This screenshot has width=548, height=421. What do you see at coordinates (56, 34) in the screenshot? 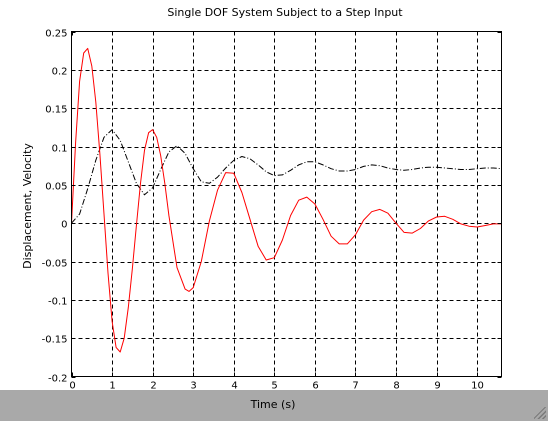
I see `y-tick-label: 0.25` at bounding box center [56, 34].